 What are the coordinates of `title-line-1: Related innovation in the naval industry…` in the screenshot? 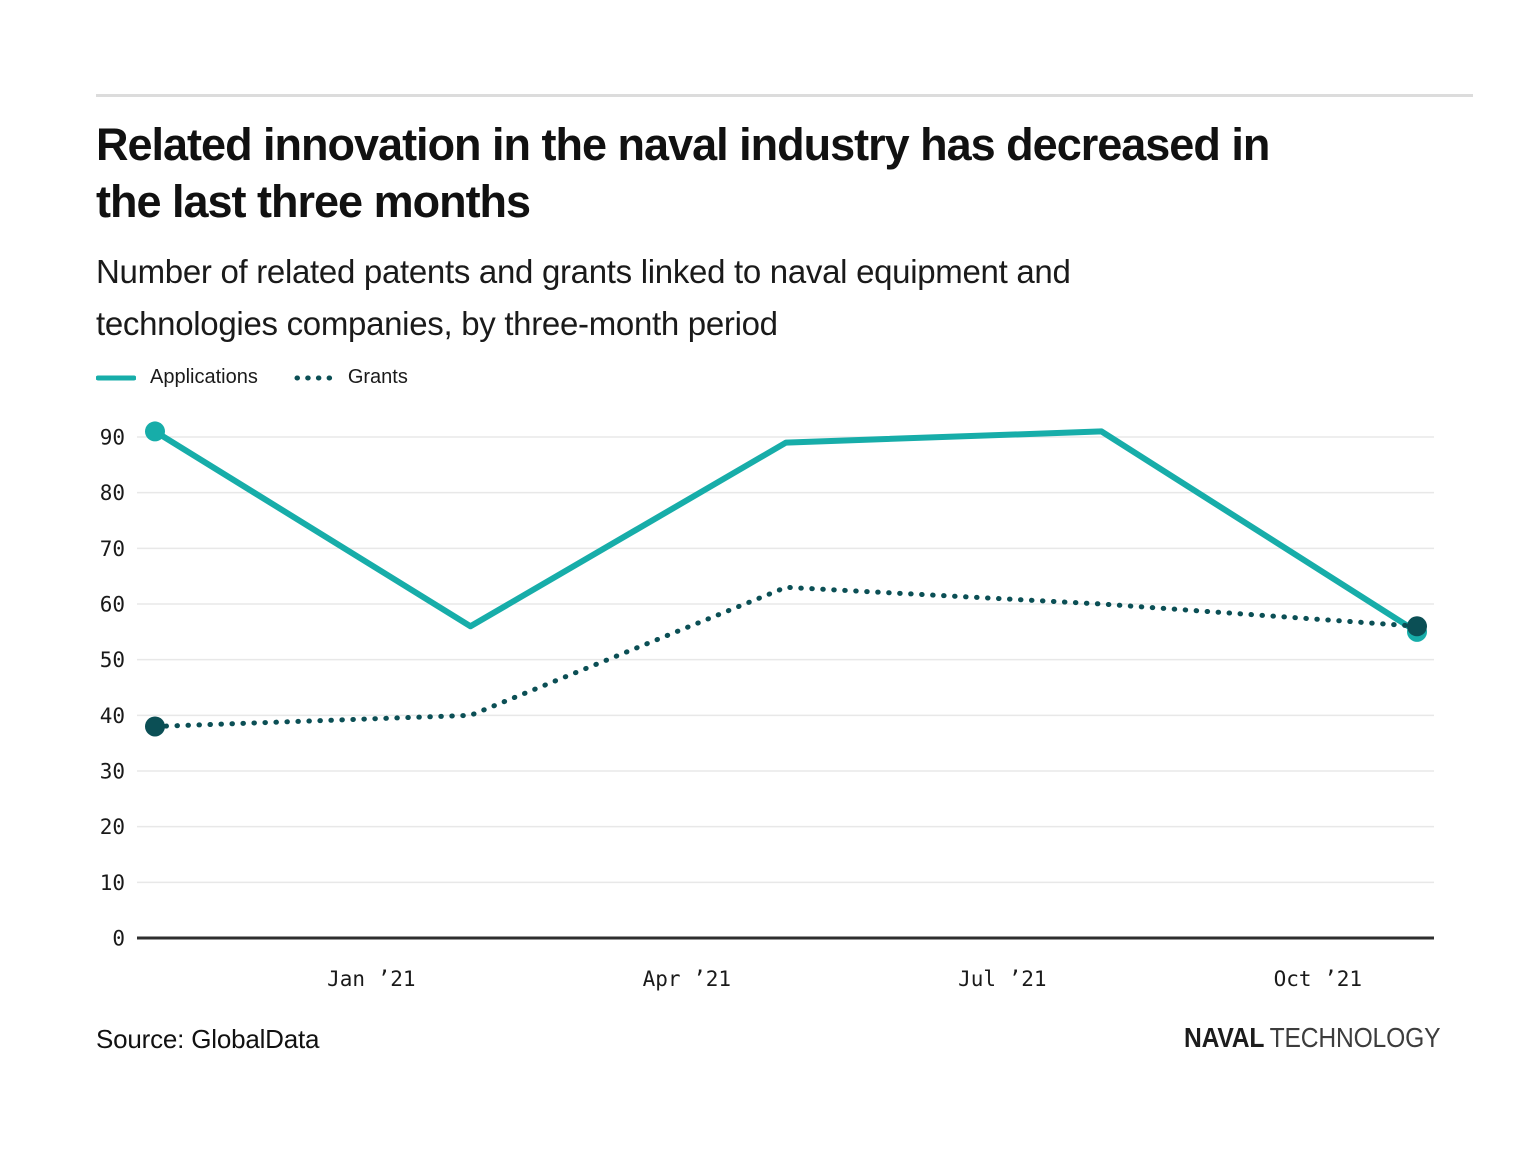 It's located at (683, 144).